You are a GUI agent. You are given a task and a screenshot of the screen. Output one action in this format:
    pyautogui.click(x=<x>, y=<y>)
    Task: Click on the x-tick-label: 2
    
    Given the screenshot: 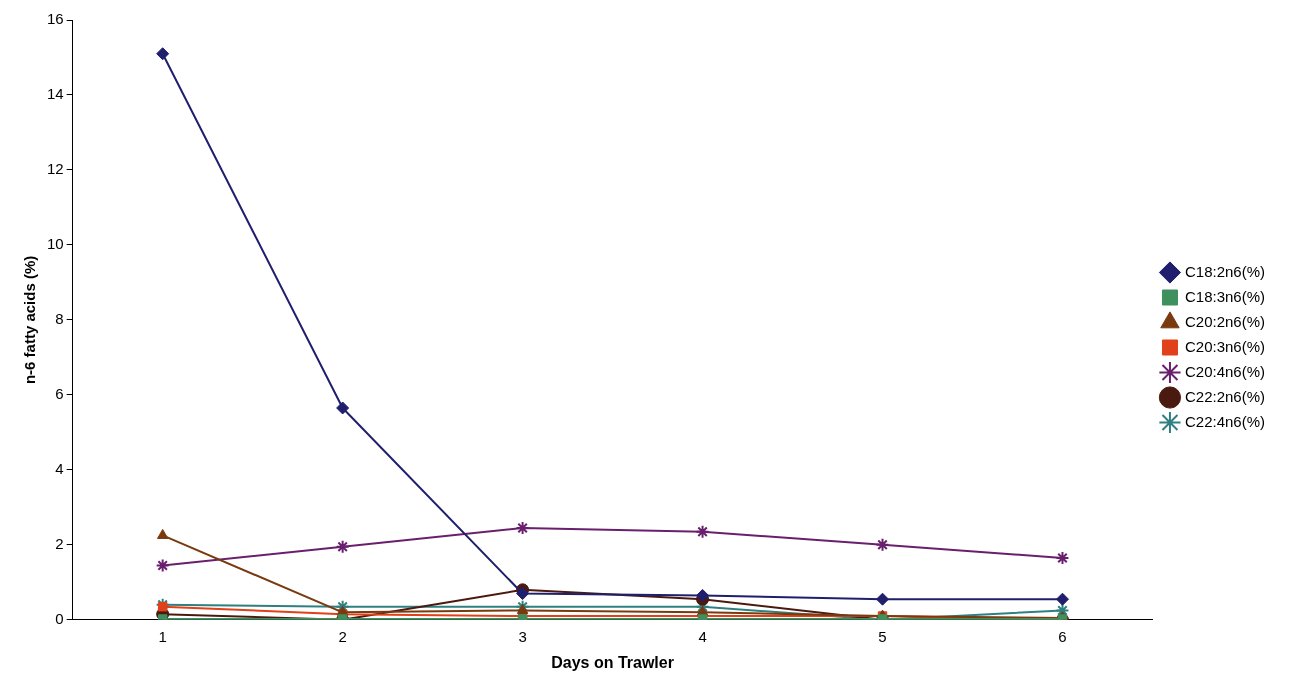 What is the action you would take?
    pyautogui.click(x=342, y=636)
    